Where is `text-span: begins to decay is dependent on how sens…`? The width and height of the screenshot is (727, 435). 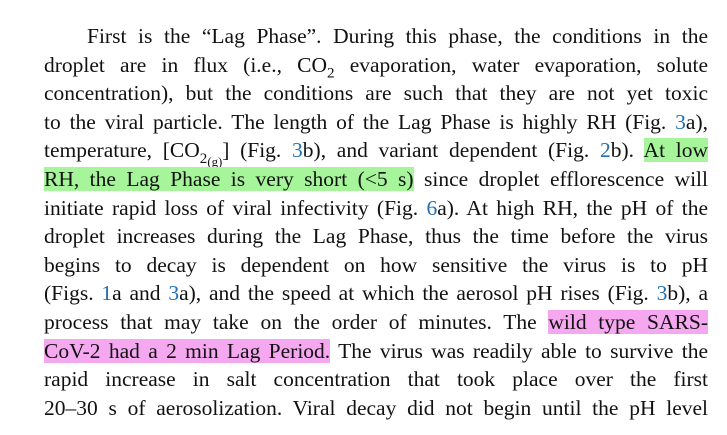
text-span: begins to decay is dependent on how sens… is located at coordinates (376, 264).